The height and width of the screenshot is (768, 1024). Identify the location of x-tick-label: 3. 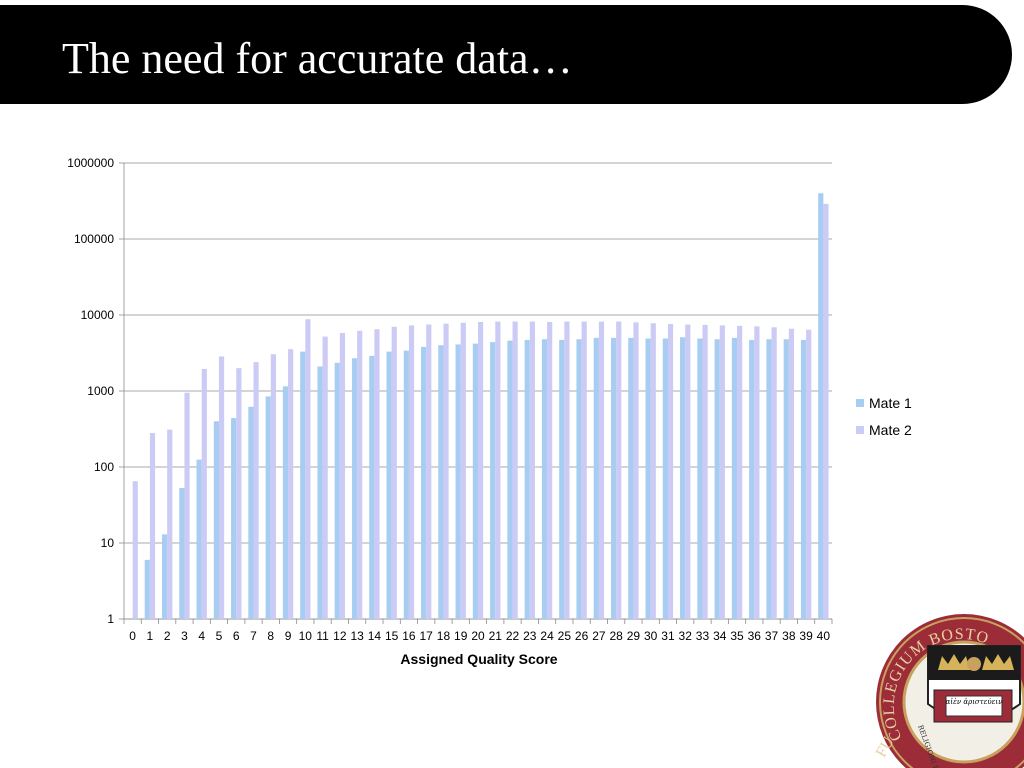
(184, 636).